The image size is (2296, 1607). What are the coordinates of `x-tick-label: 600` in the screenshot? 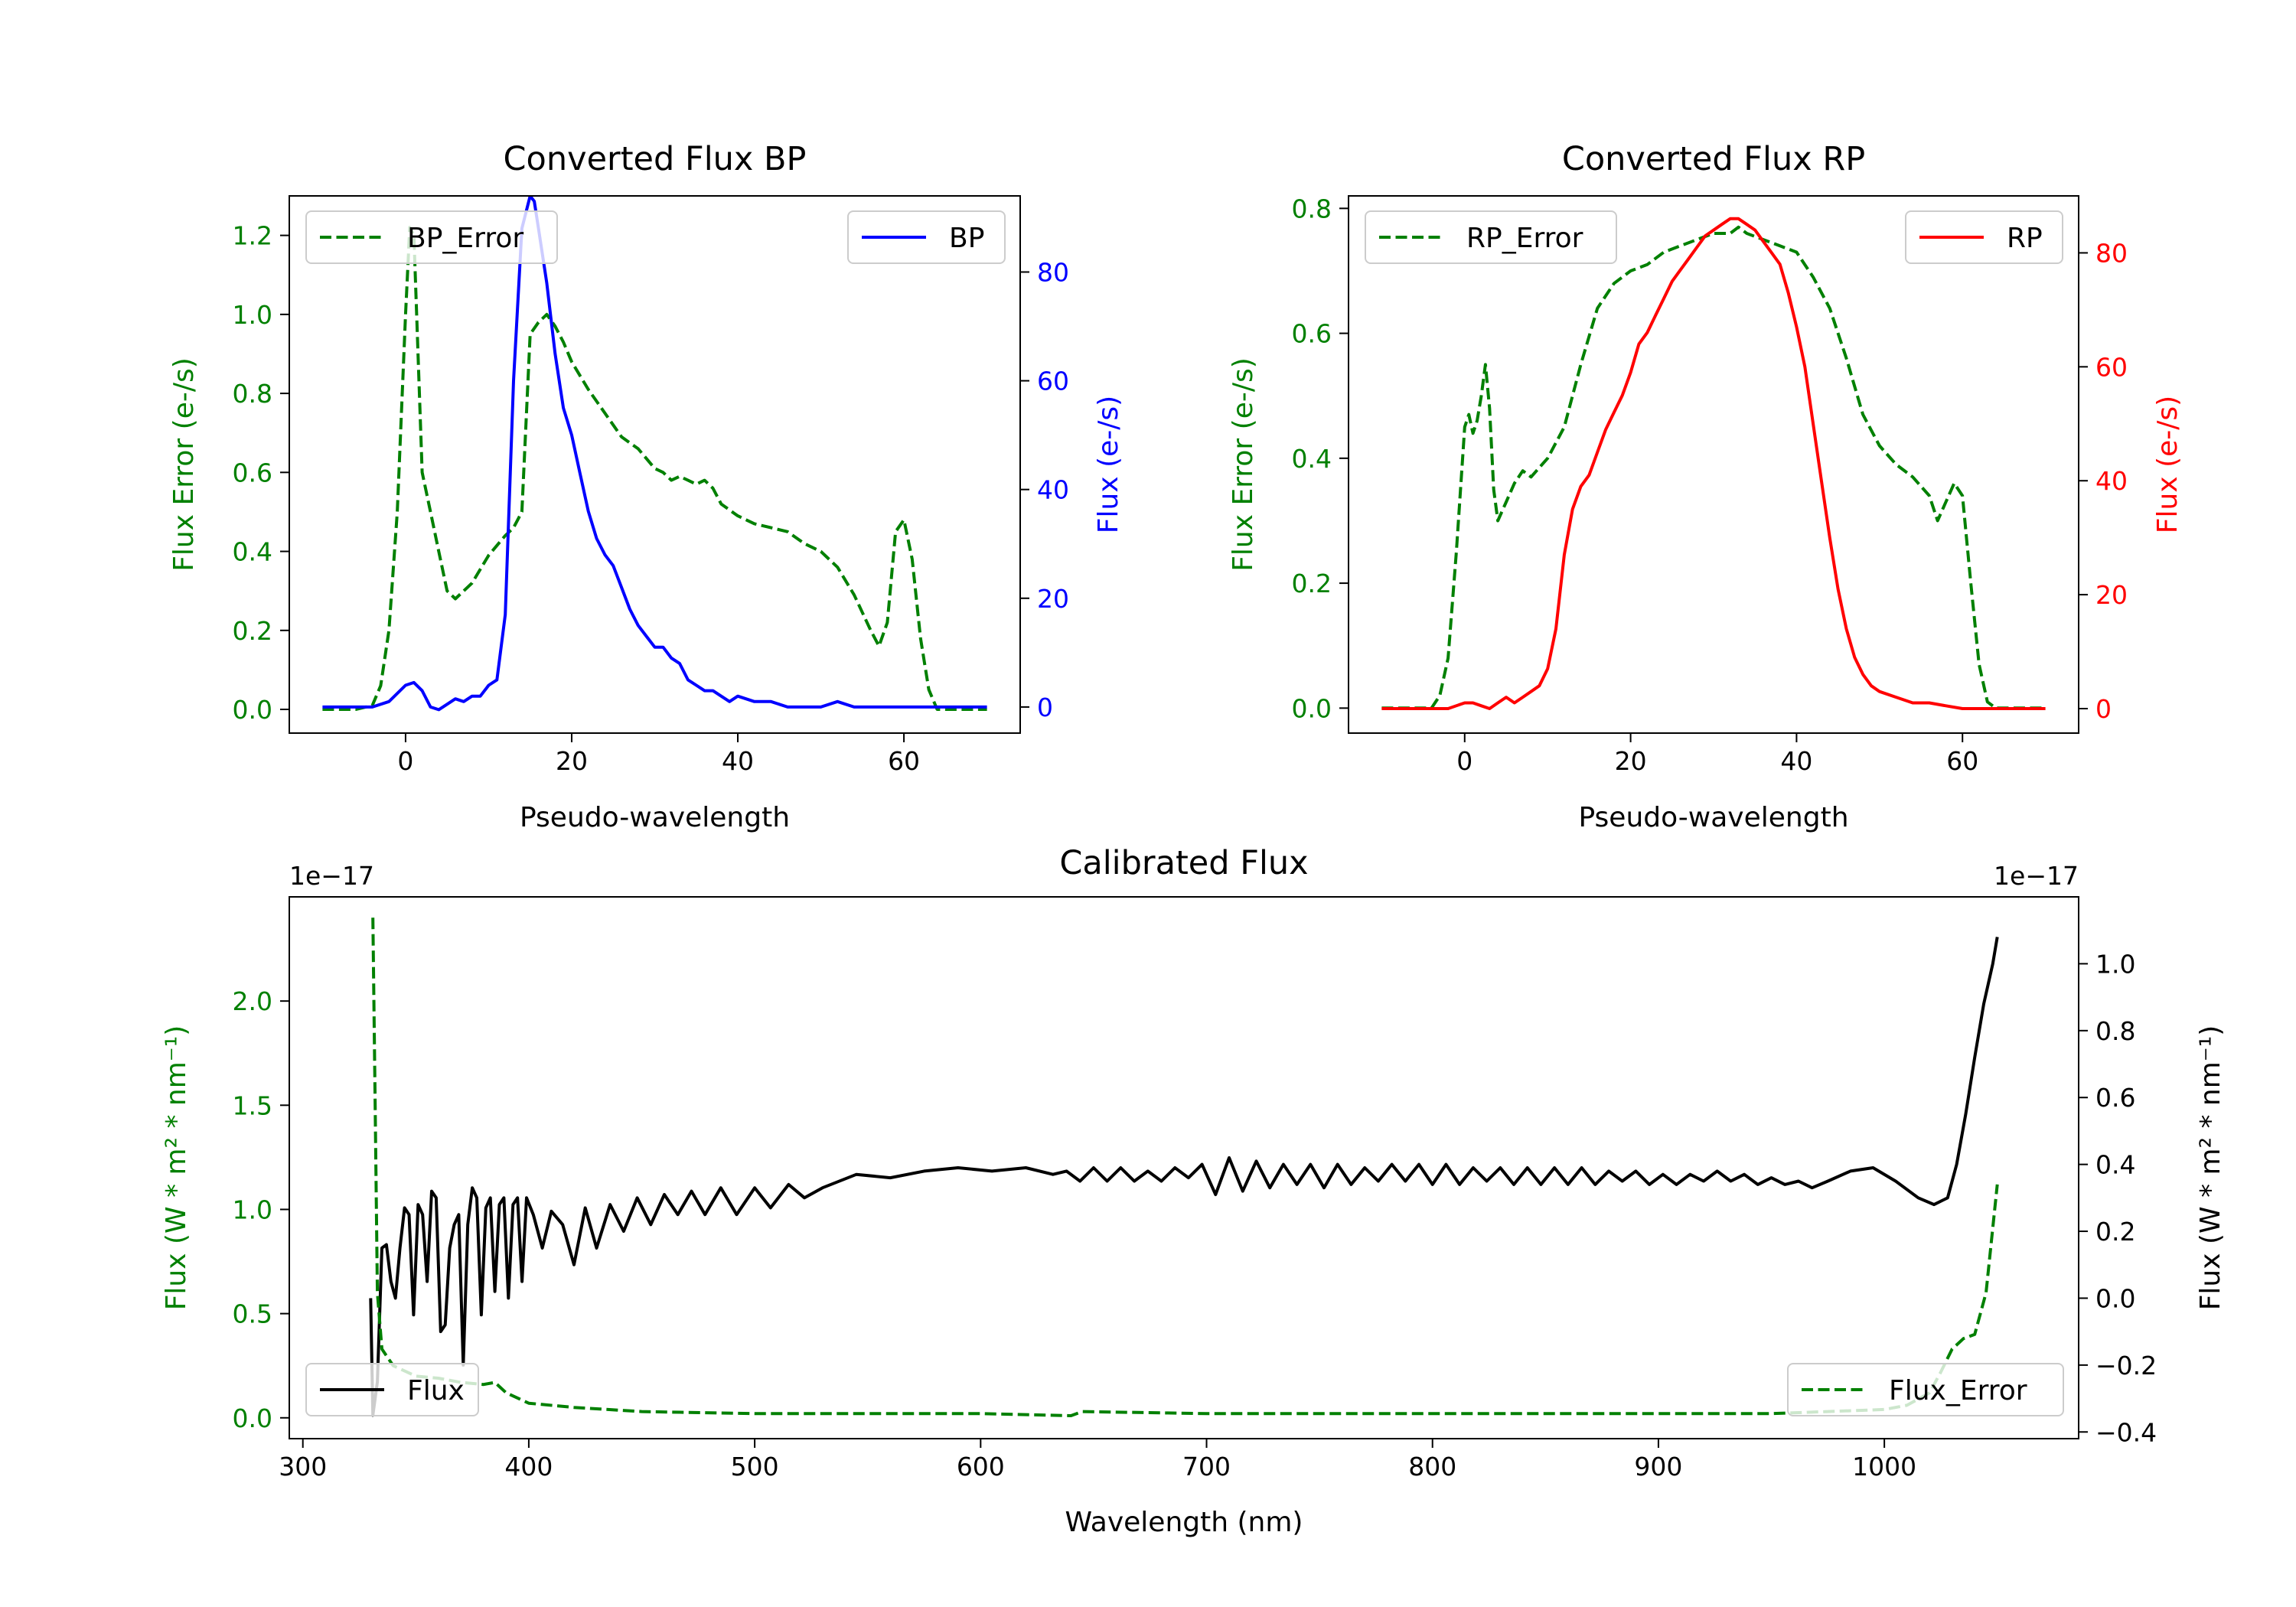 It's located at (981, 1467).